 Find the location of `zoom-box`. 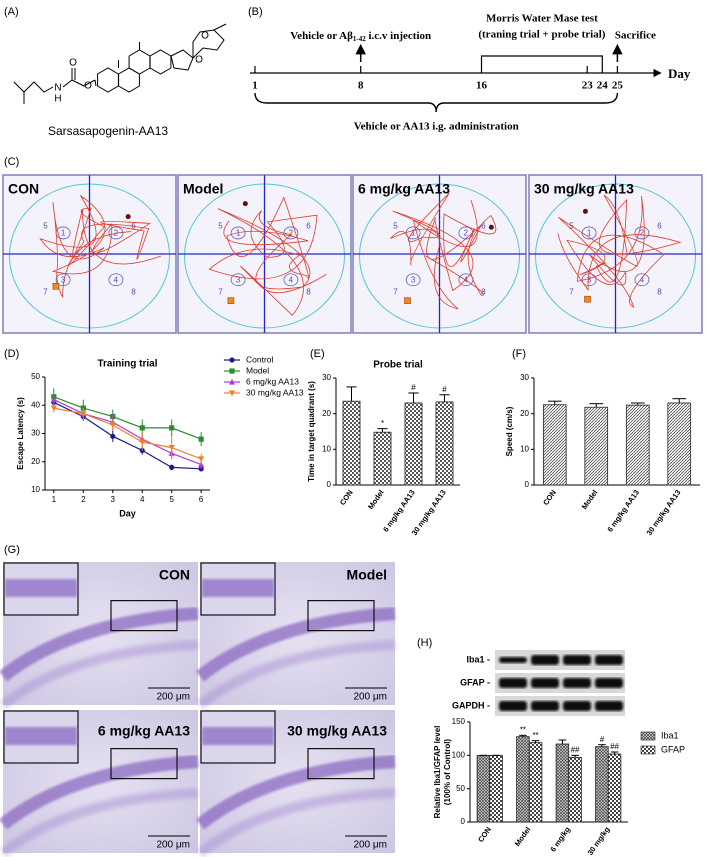

zoom-box is located at coordinates (144, 764).